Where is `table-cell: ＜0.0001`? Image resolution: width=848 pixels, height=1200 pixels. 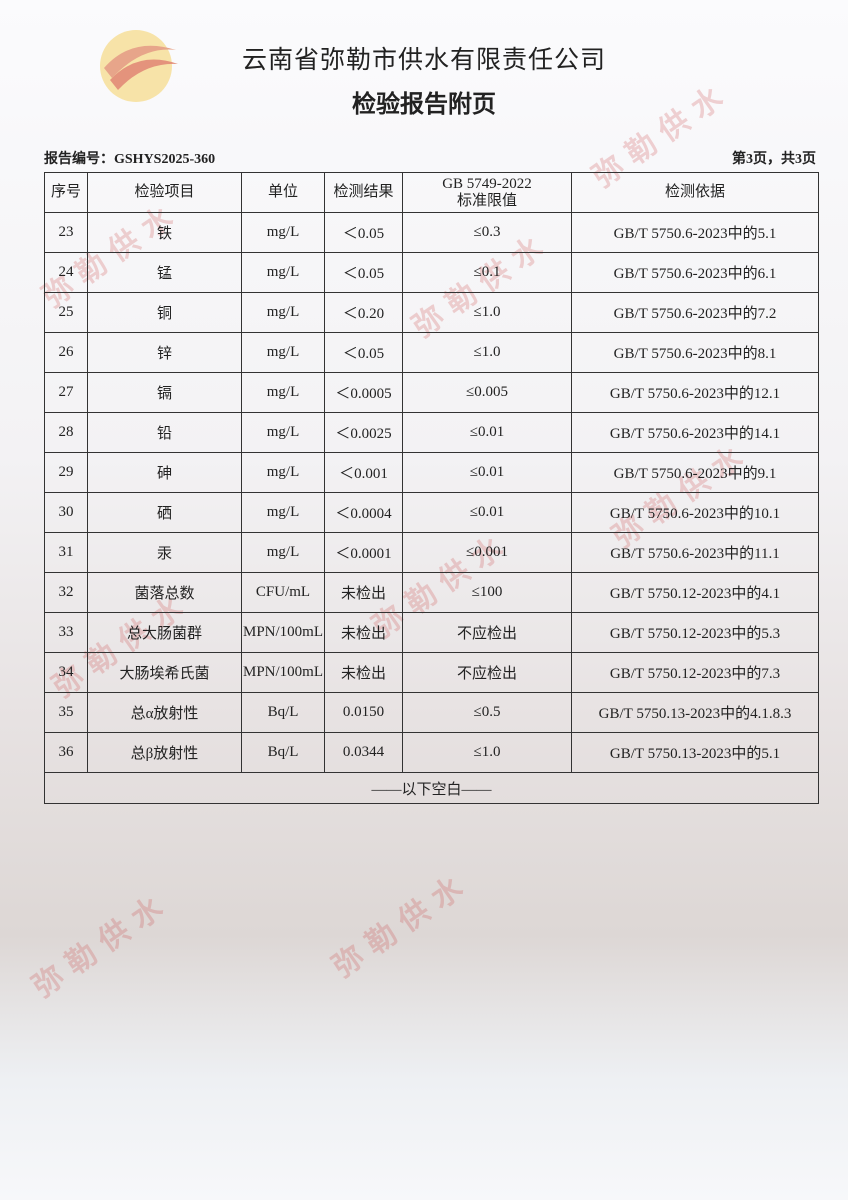 table-cell: ＜0.0001 is located at coordinates (363, 552).